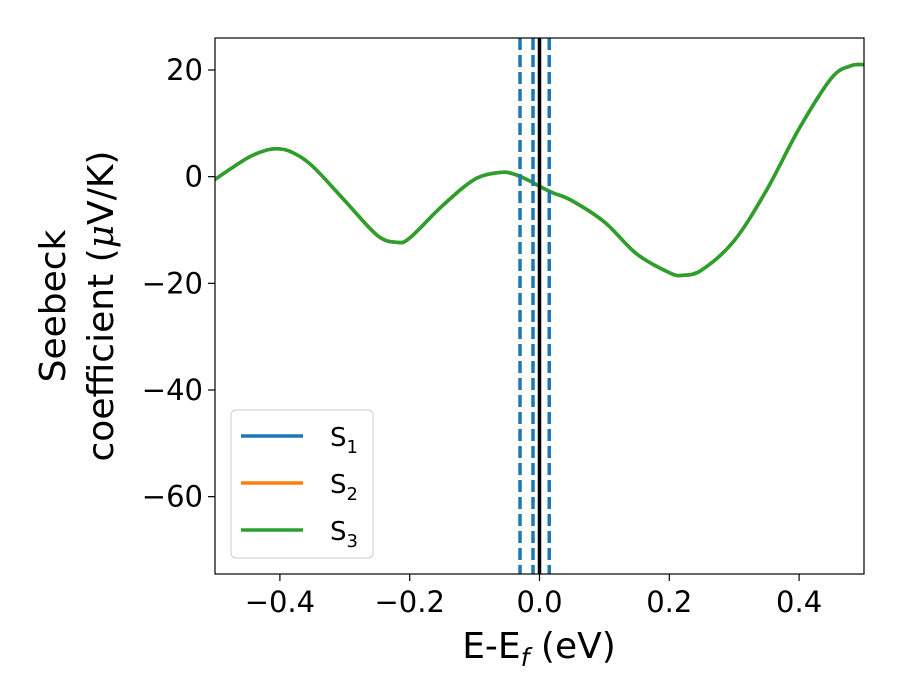  What do you see at coordinates (352, 494) in the screenshot?
I see `legend-label-subscript: 2` at bounding box center [352, 494].